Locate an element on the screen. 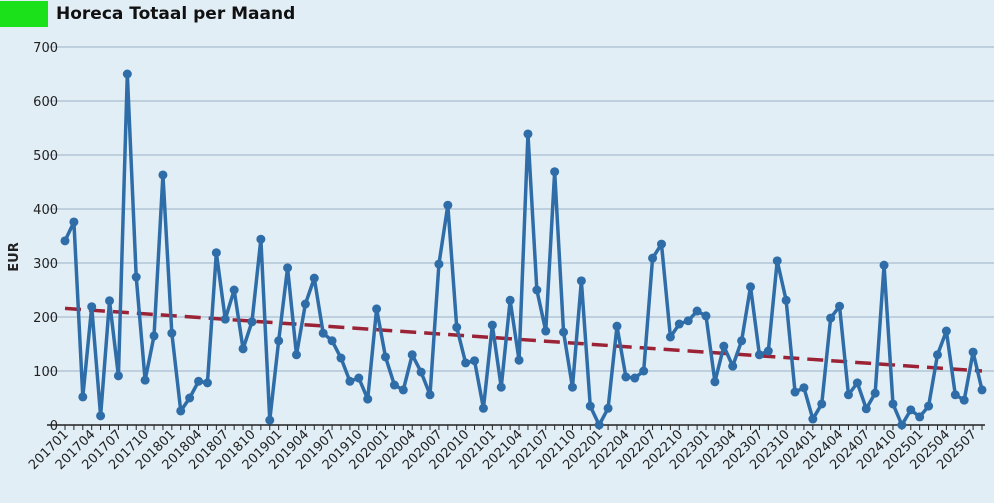  title-color-swatch is located at coordinates (24, 14).